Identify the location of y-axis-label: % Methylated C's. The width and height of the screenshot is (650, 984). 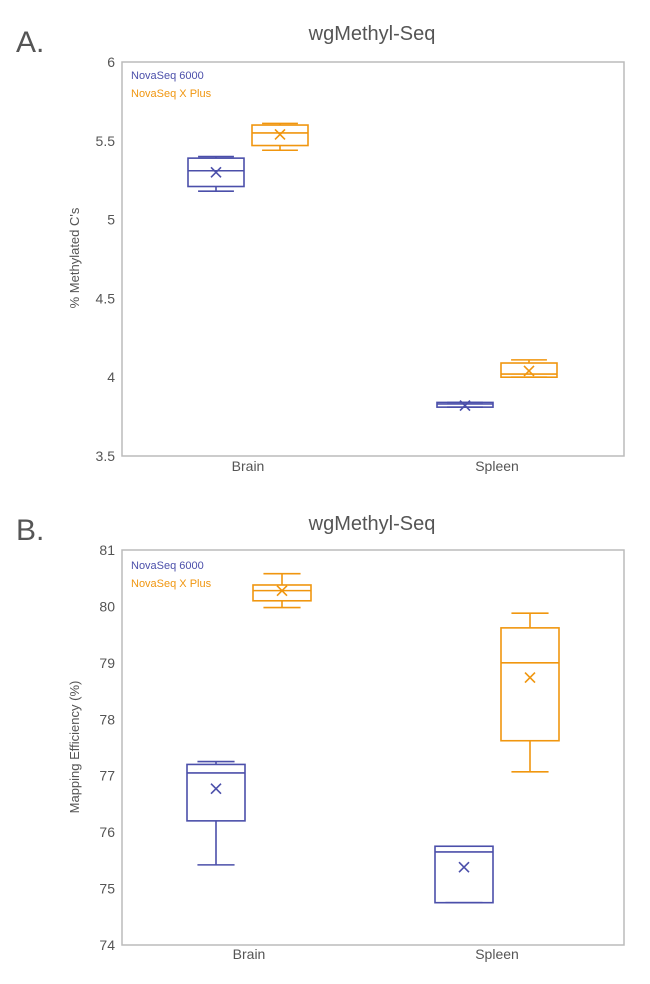
(74, 257).